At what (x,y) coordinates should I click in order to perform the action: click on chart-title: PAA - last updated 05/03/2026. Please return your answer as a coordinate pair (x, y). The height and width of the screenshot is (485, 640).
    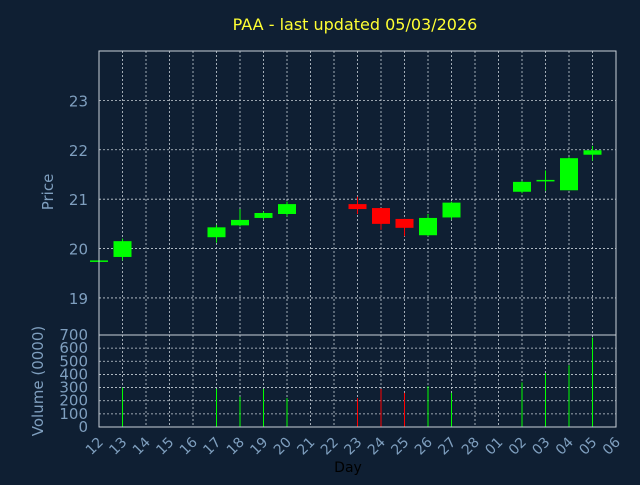
    Looking at the image, I should click on (355, 24).